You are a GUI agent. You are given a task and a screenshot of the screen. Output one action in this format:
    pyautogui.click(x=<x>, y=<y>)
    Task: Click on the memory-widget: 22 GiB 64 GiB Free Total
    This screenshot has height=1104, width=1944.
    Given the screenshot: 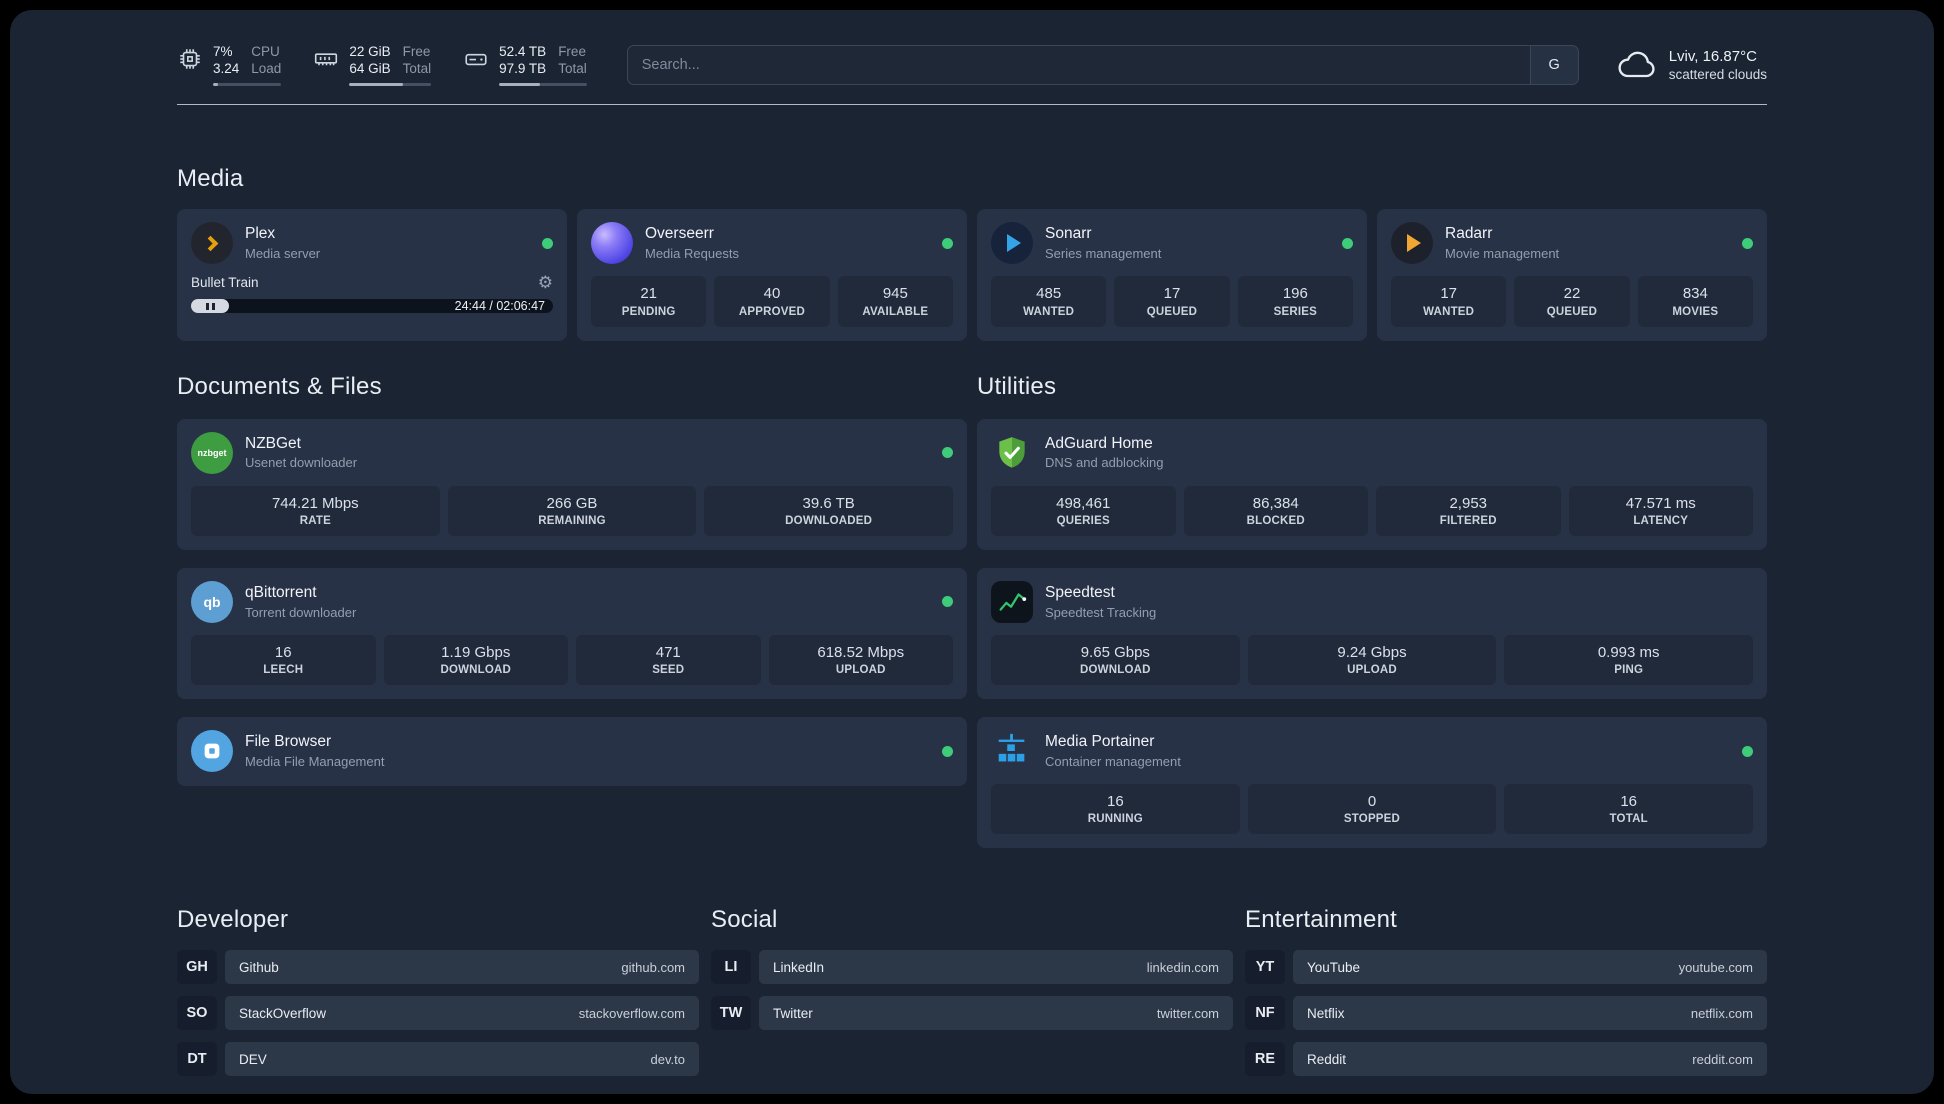 What is the action you would take?
    pyautogui.click(x=372, y=65)
    